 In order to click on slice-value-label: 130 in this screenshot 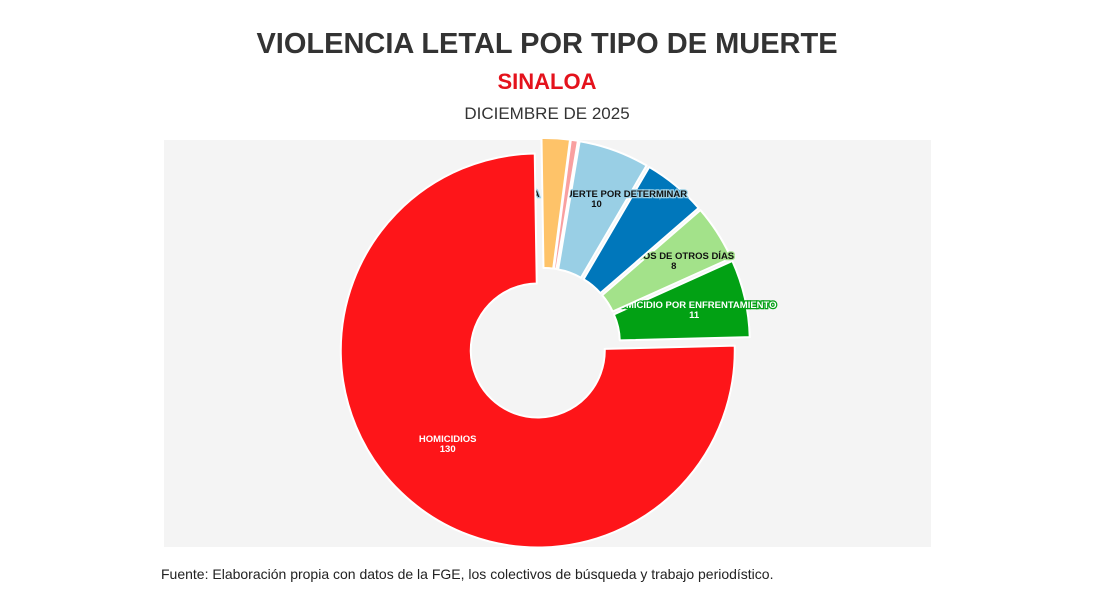, I will do `click(448, 449)`.